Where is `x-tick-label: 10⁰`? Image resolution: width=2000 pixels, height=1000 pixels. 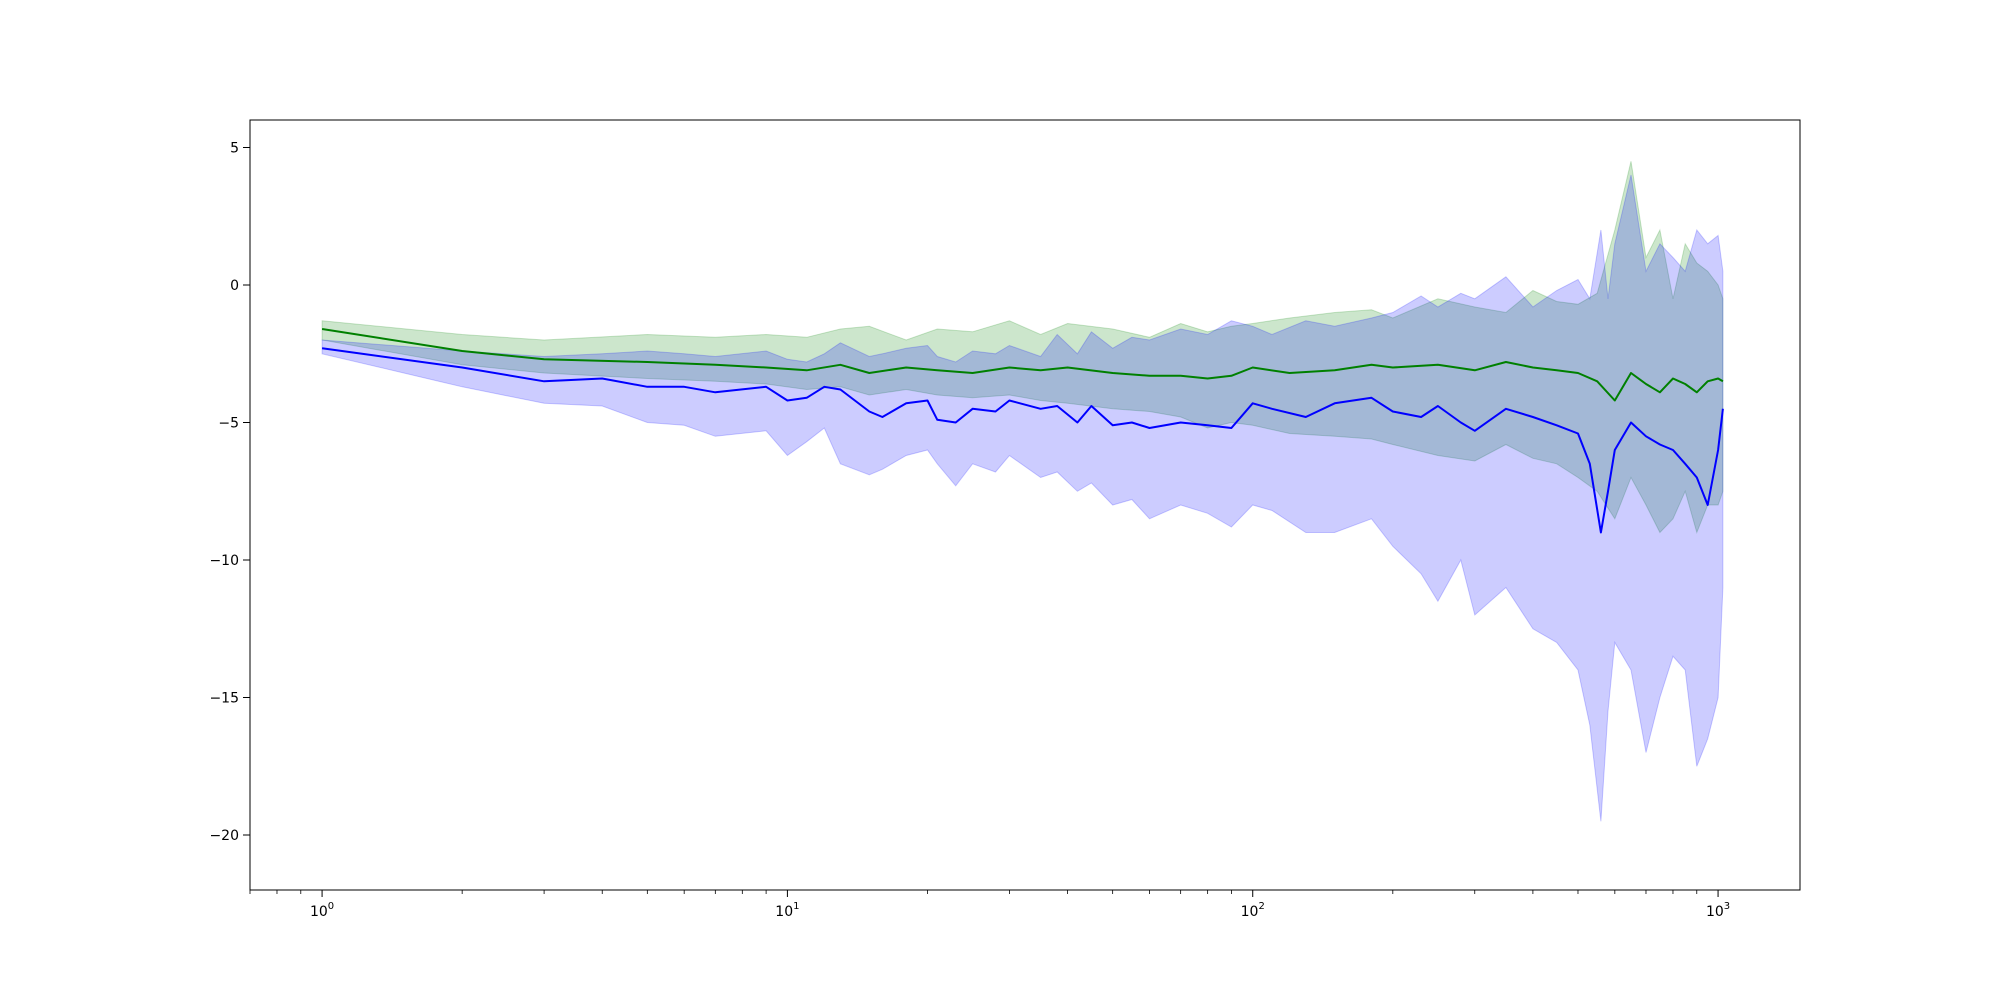 x-tick-label: 10⁰ is located at coordinates (322, 910).